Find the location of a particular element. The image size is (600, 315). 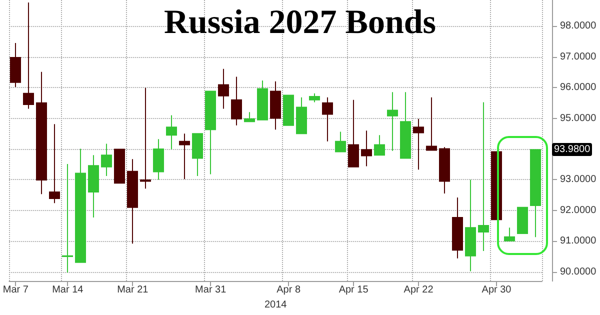

y-tick-label: 95.0000 is located at coordinates (578, 118).